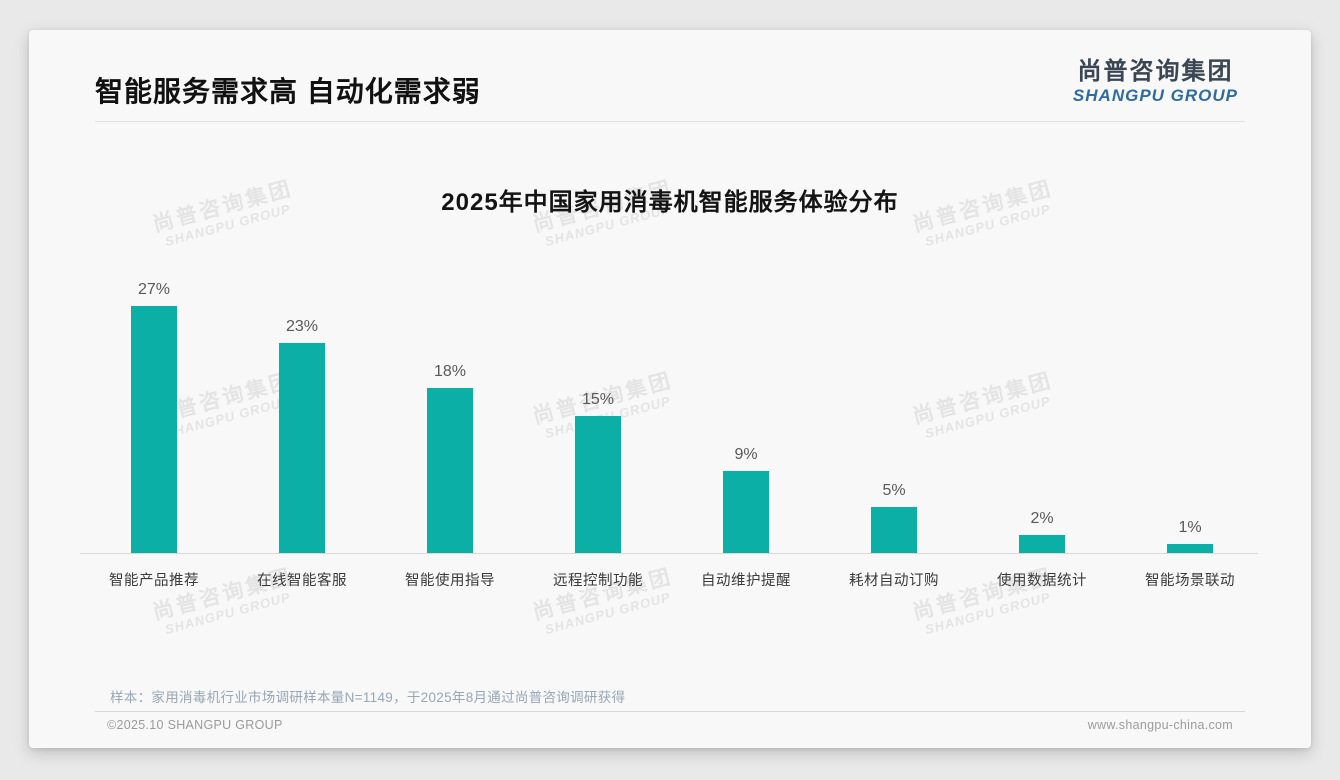  Describe the element at coordinates (195, 725) in the screenshot. I see `copyright-text: ©2025.10 SHANGPU GROUP` at that location.